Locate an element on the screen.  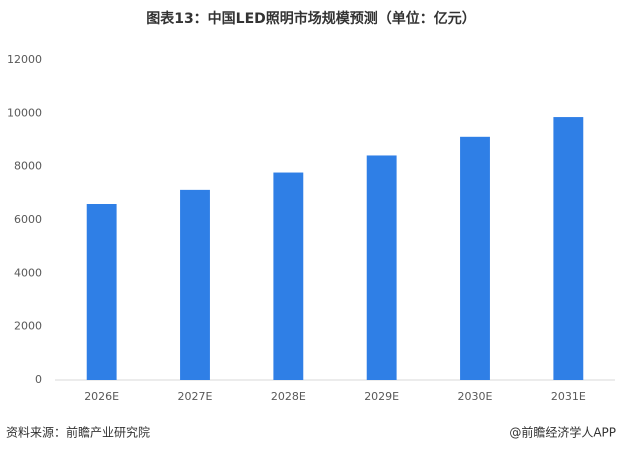
x-tick-label: 2027E is located at coordinates (195, 396).